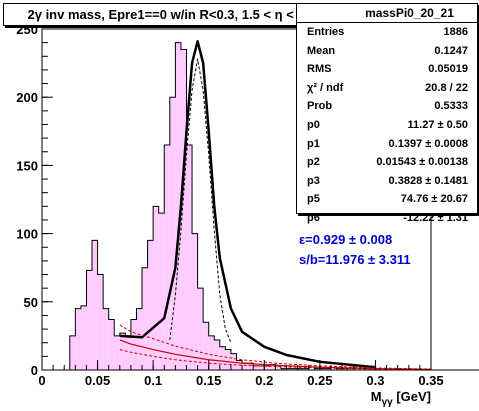 This screenshot has width=479, height=411. Describe the element at coordinates (428, 180) in the screenshot. I see `stats-value: 0.3828 ± 0.1481` at that location.